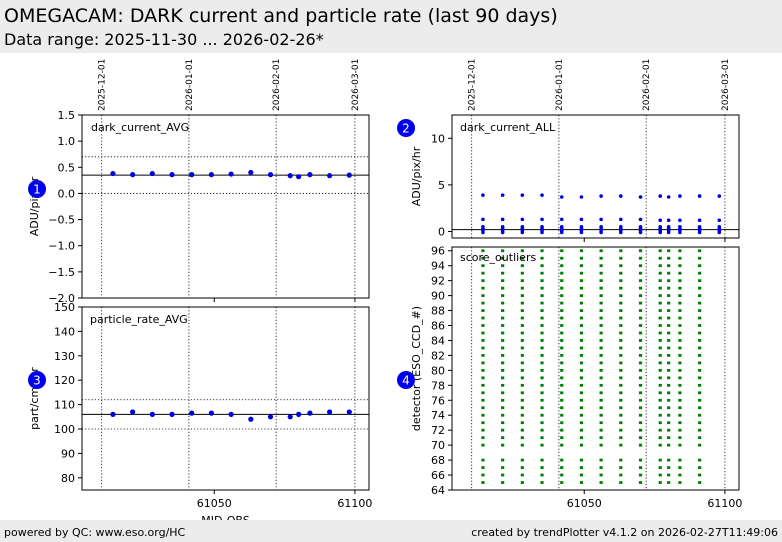 The image size is (782, 542). What do you see at coordinates (508, 127) in the screenshot?
I see `panel-title: dark_current_ALL` at bounding box center [508, 127].